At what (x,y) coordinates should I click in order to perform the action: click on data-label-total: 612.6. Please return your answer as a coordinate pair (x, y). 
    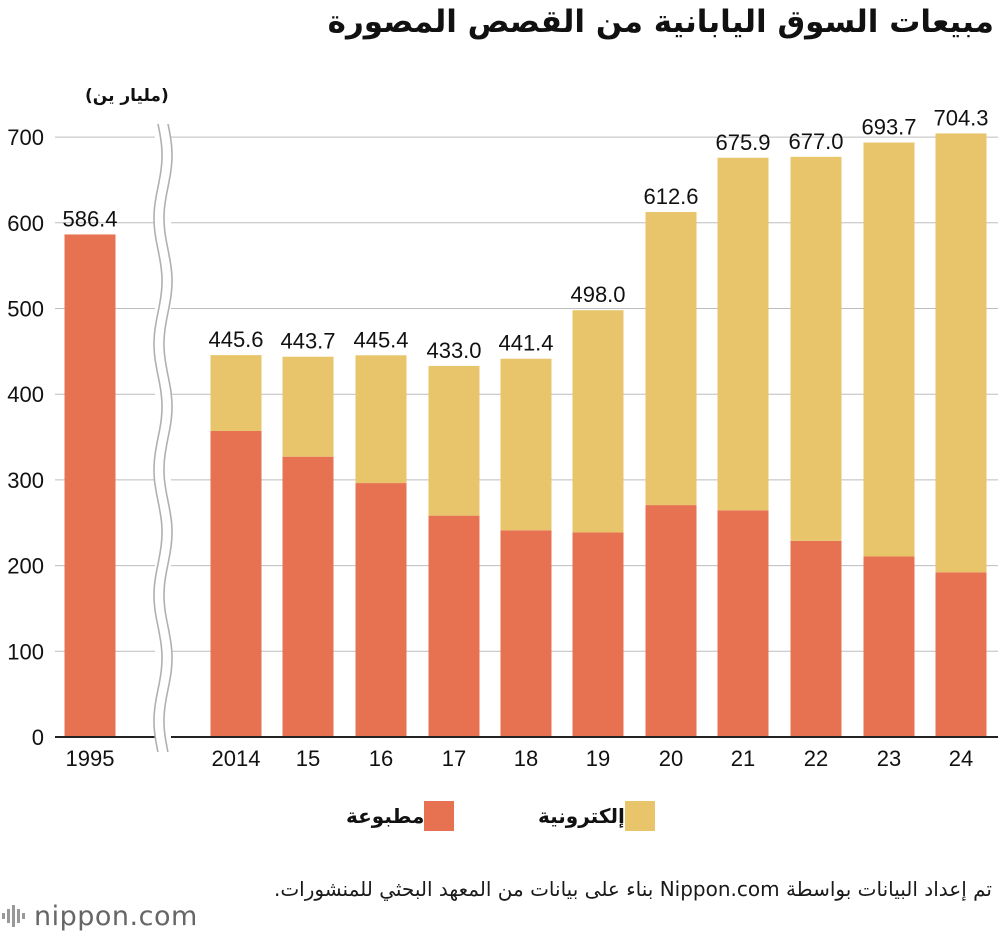
    Looking at the image, I should click on (670, 196).